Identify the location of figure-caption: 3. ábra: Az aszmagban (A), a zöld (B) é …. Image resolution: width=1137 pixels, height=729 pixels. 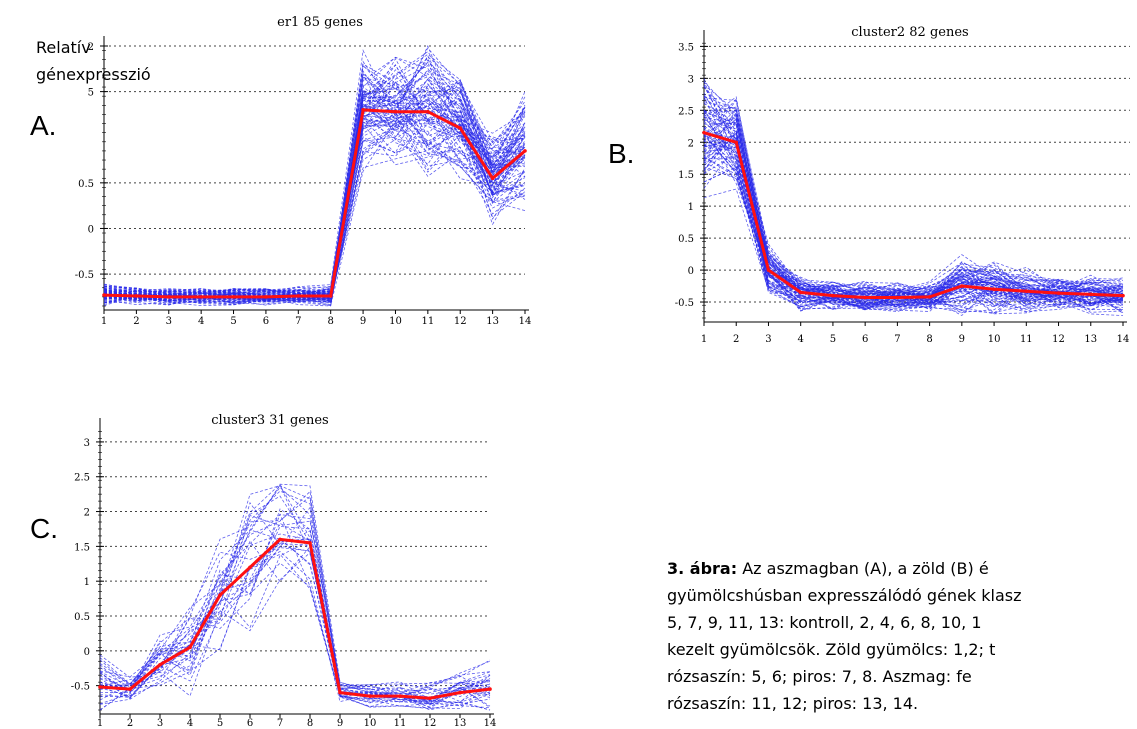
(902, 636).